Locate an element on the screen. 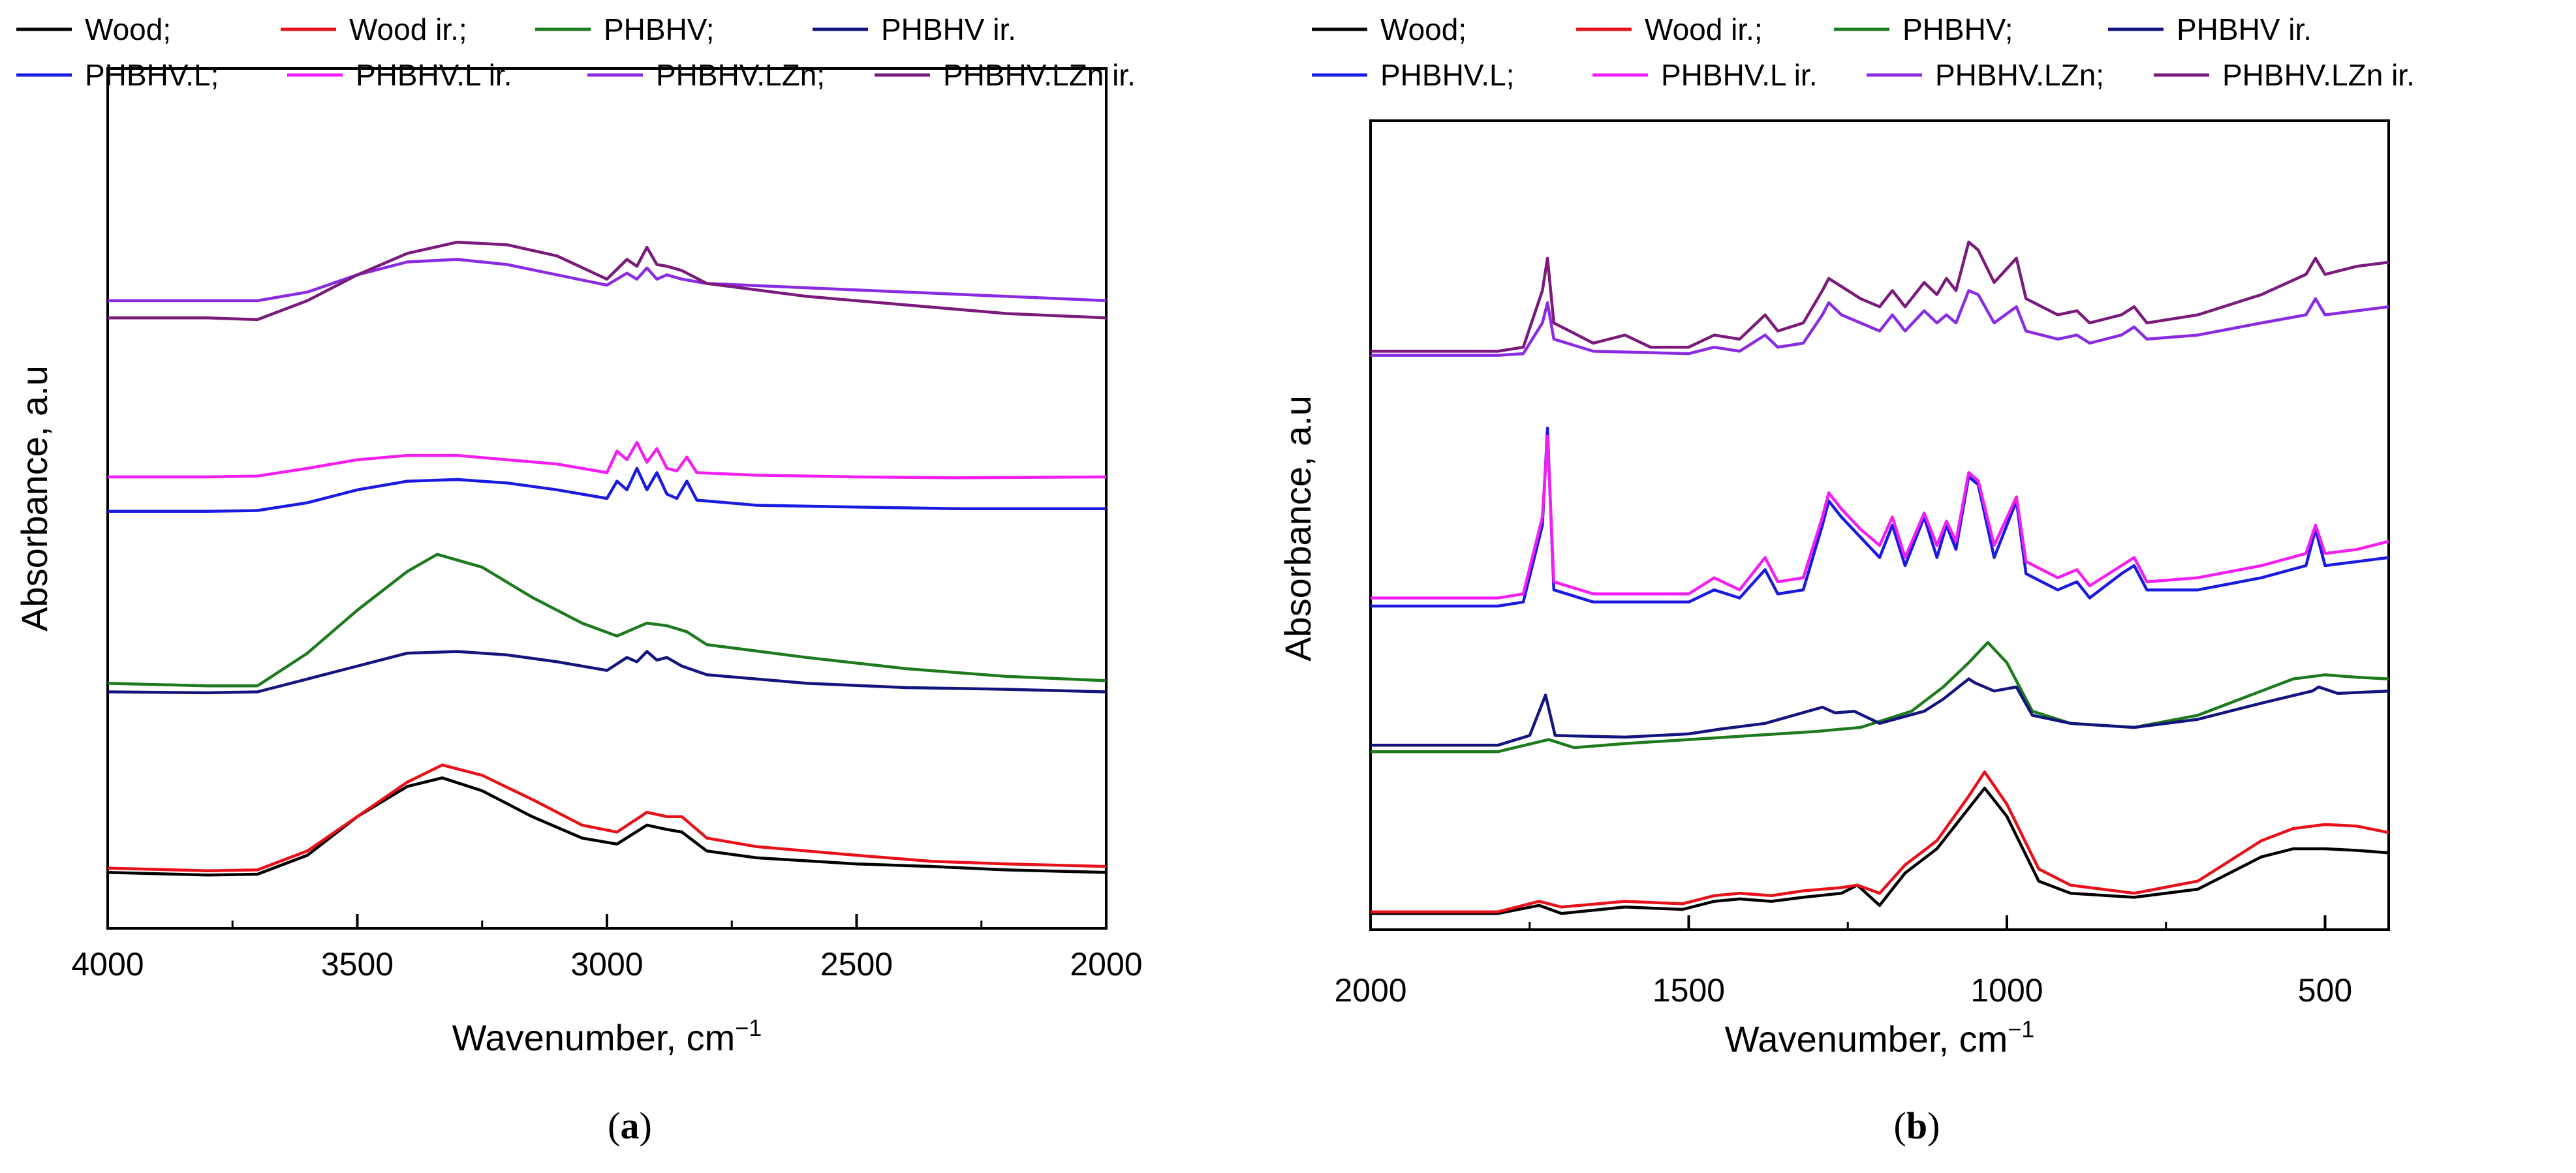  x-ticks-b: 2000 1500 1000 500 is located at coordinates (1843, 962).